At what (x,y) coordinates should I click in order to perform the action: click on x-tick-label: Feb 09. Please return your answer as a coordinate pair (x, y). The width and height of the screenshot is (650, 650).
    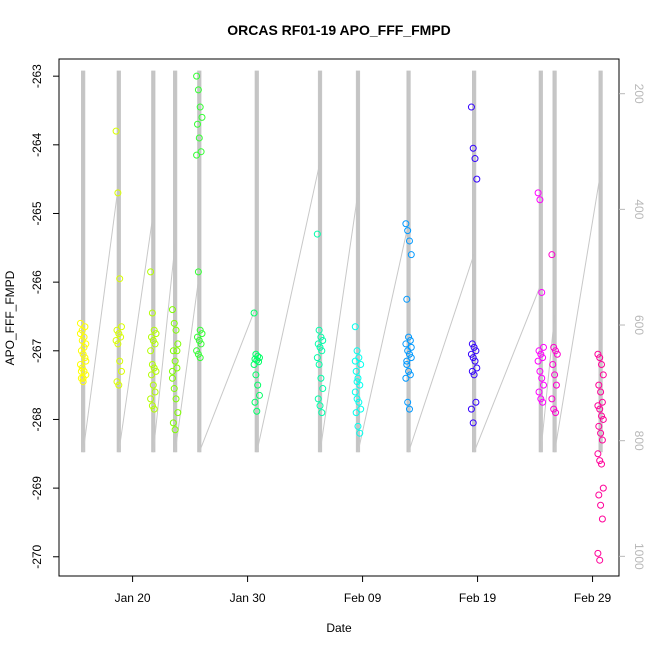
    Looking at the image, I should click on (363, 598).